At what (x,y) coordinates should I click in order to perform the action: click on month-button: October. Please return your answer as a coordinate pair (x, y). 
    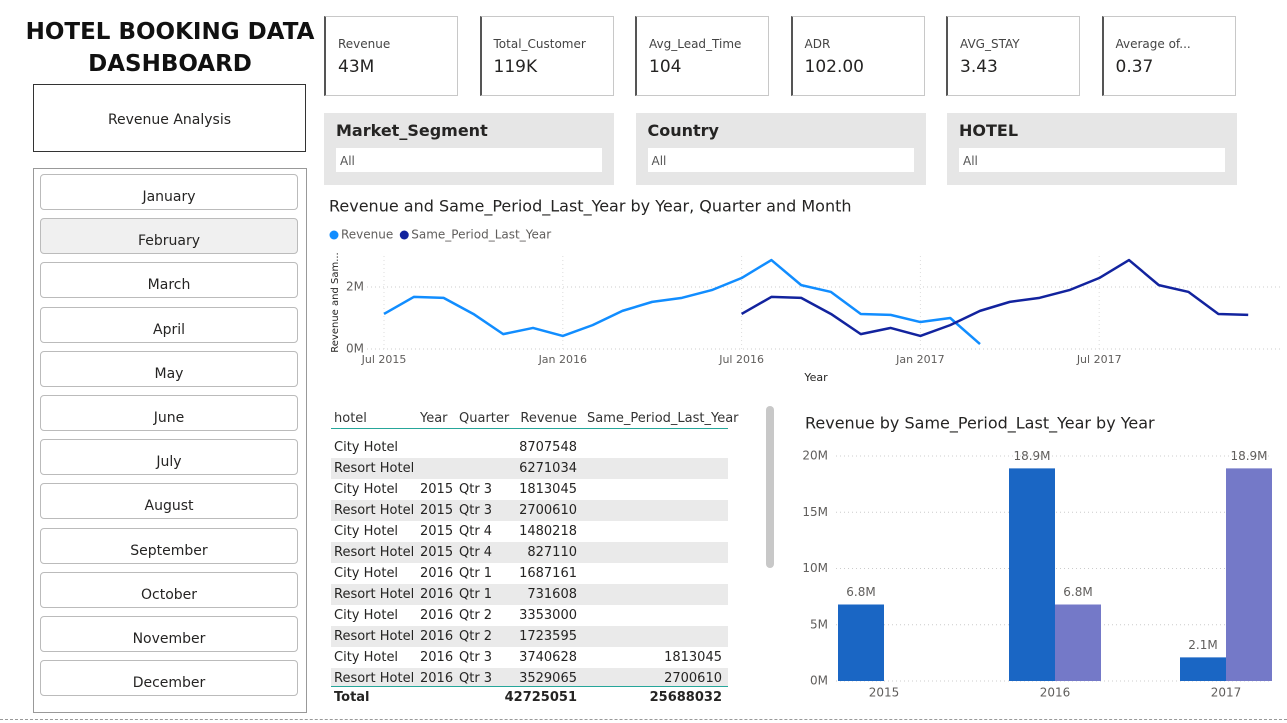
    Looking at the image, I should click on (169, 589).